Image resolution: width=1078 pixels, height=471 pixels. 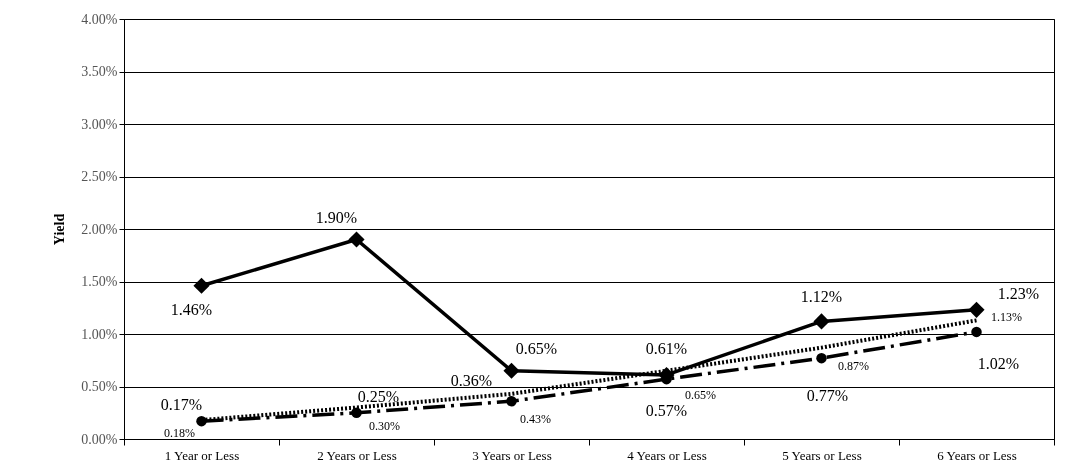 I want to click on x-tick-label: 5 Years or Less, so click(x=822, y=455).